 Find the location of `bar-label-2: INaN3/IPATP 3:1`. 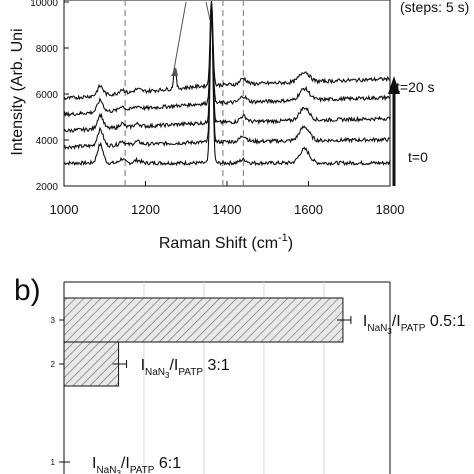

bar-label-2: INaN3/IPATP 3:1 is located at coordinates (185, 368).